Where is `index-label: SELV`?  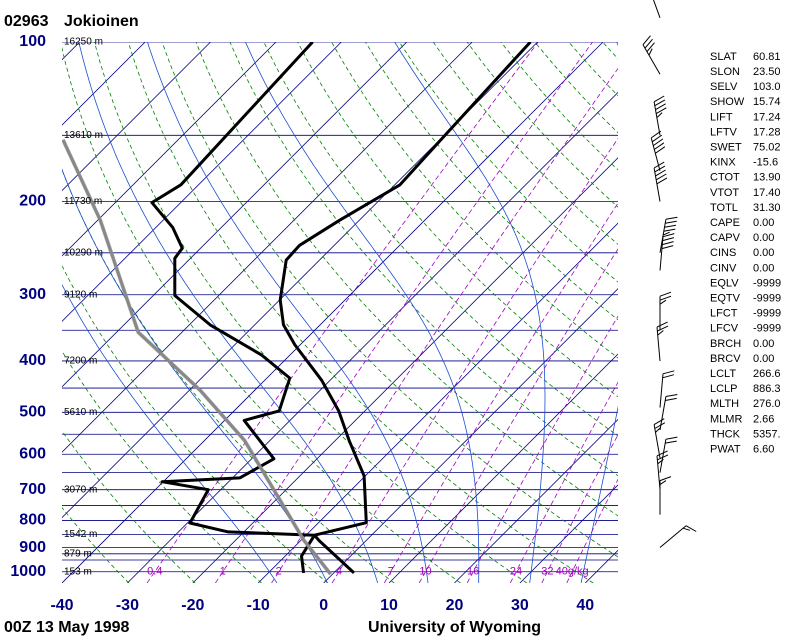 index-label: SELV is located at coordinates (724, 87).